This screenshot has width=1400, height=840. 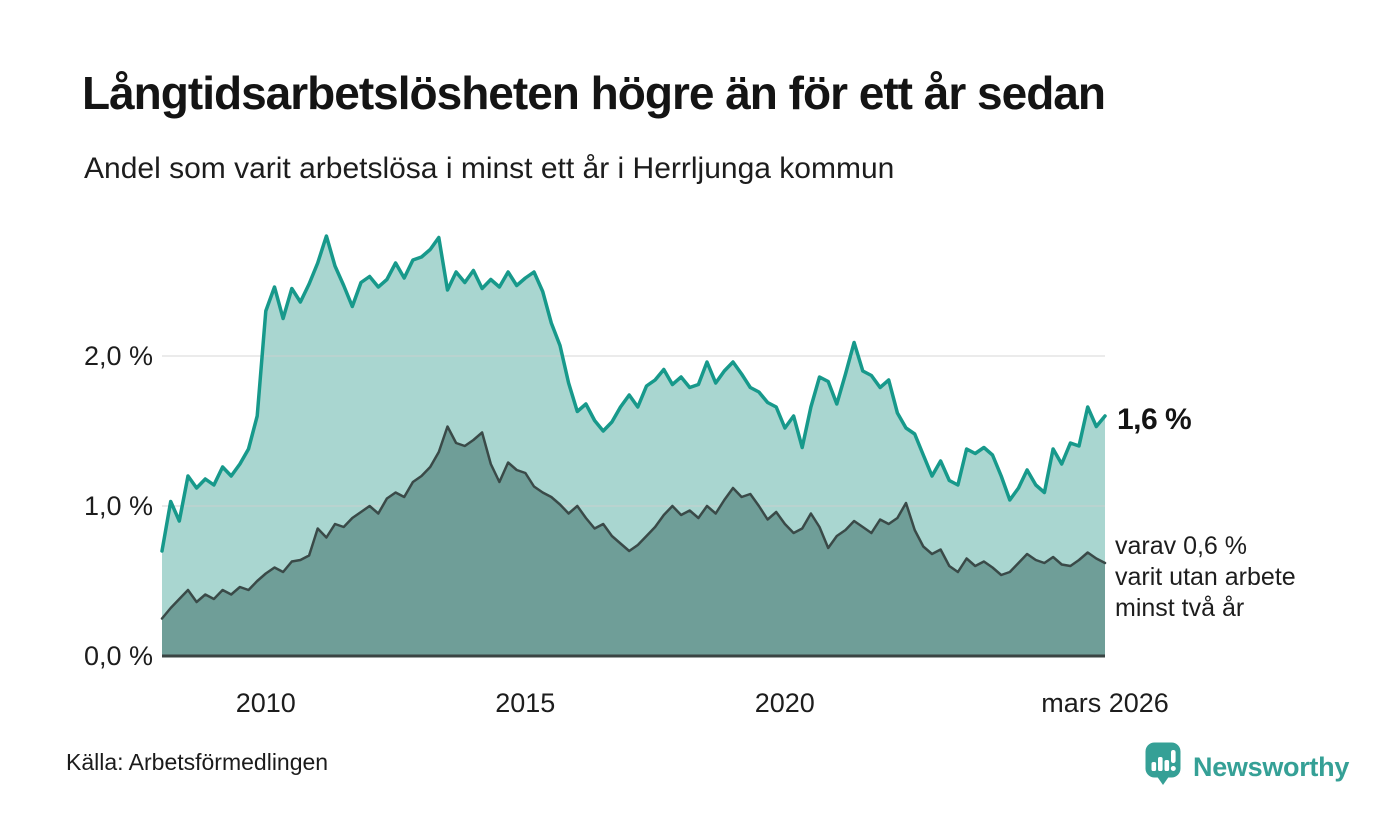 I want to click on newsworthy-brand: Newsworthy, so click(x=1247, y=764).